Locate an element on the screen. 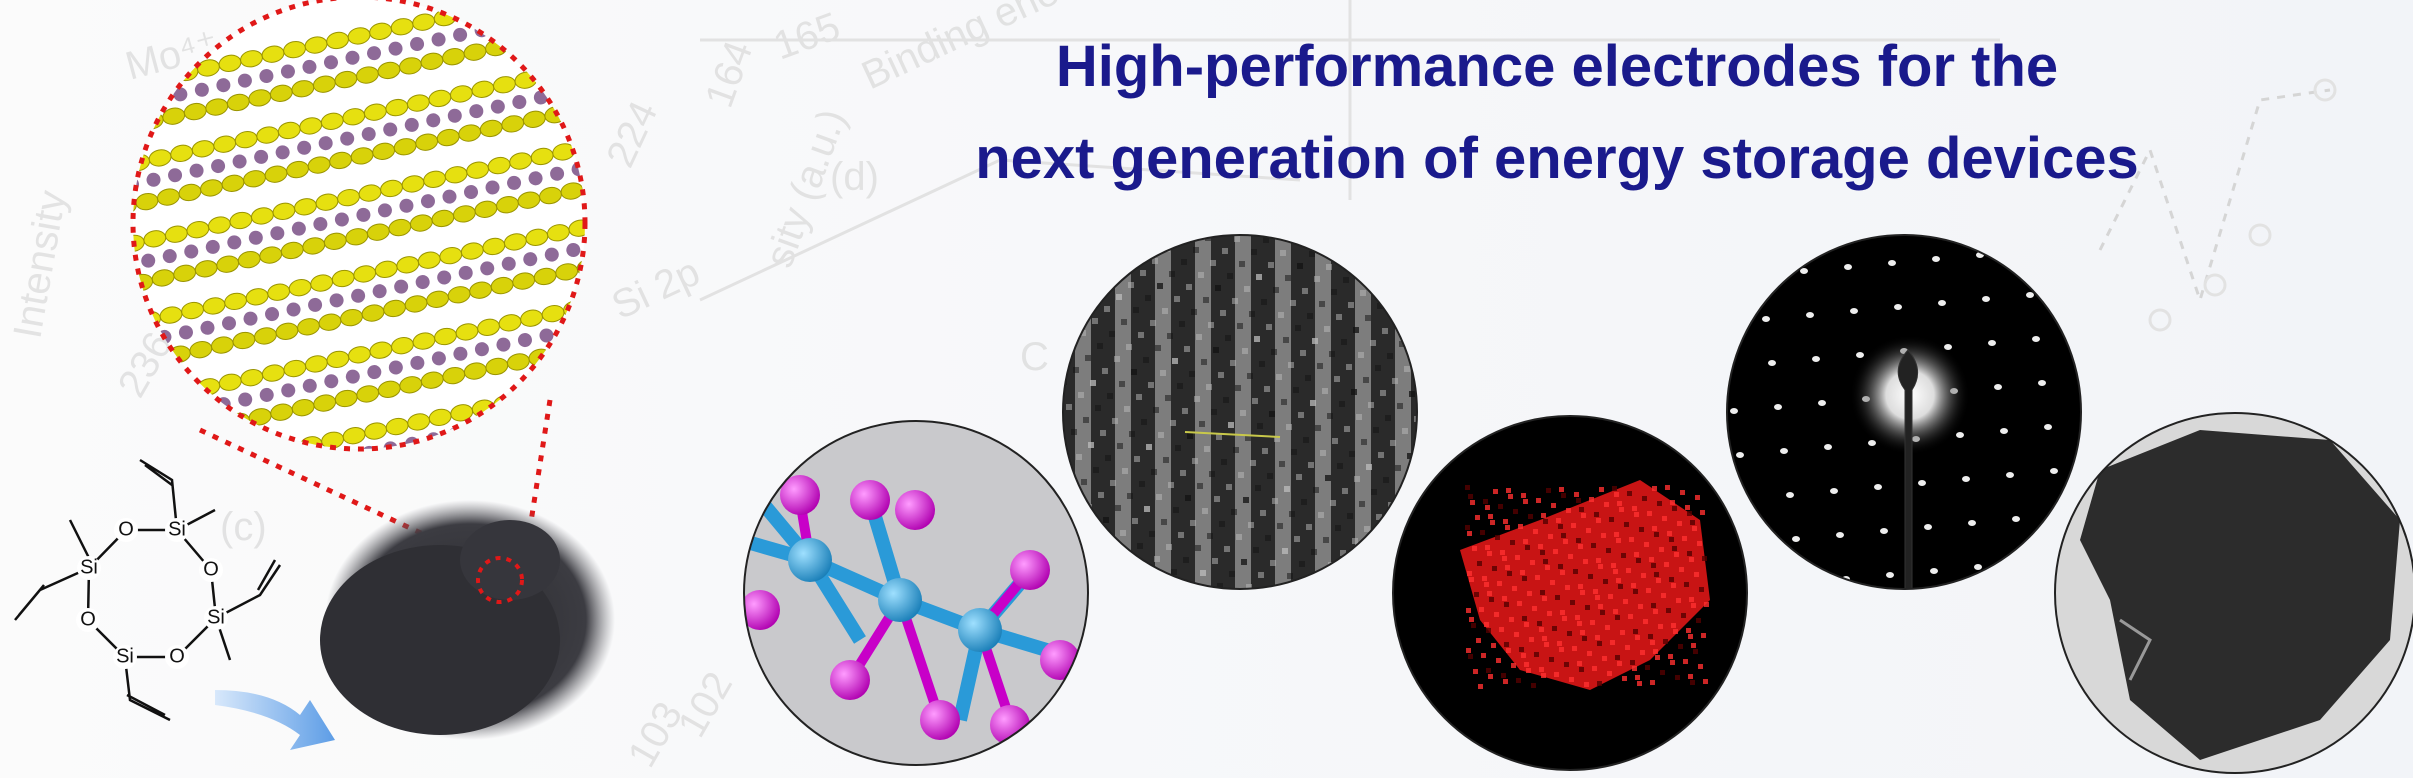 The width and height of the screenshot is (2413, 778). atom-bg is located at coordinates (177, 657).